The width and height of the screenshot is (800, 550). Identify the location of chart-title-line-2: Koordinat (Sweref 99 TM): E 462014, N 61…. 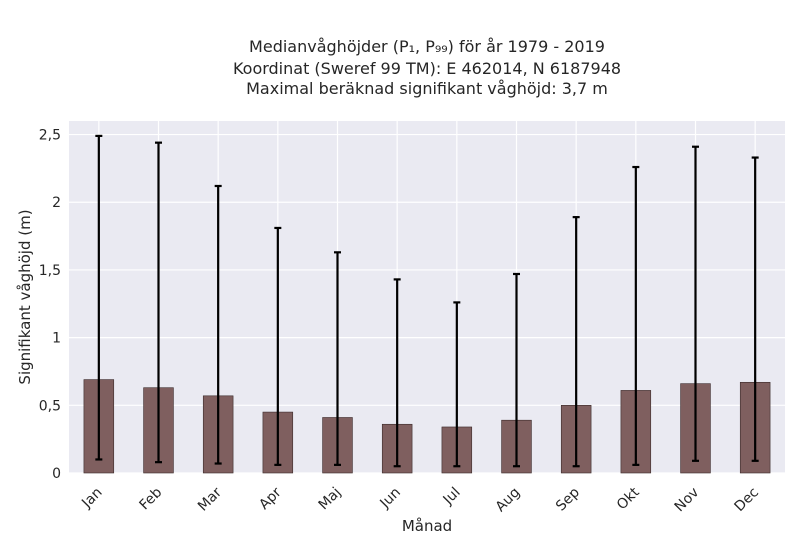
(427, 68).